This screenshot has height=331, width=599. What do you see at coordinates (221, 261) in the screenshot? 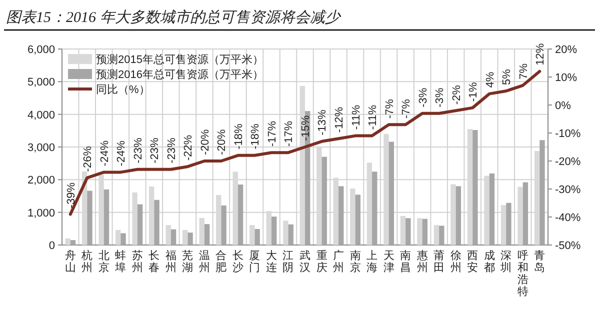
I see `x-tick-label: 合肥` at bounding box center [221, 261].